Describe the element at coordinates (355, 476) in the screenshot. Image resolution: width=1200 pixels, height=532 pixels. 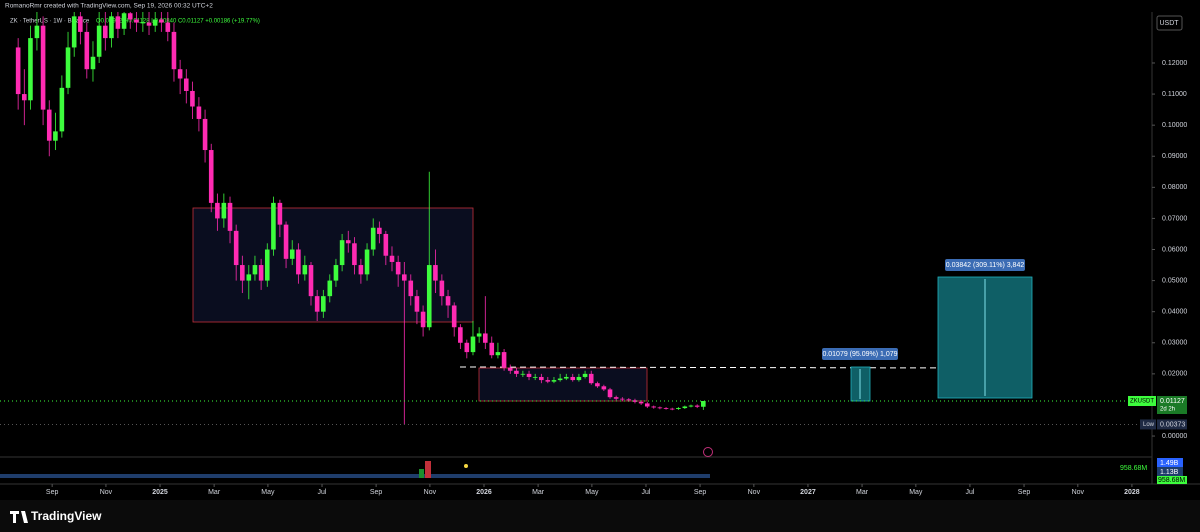
I see `volume-band` at that location.